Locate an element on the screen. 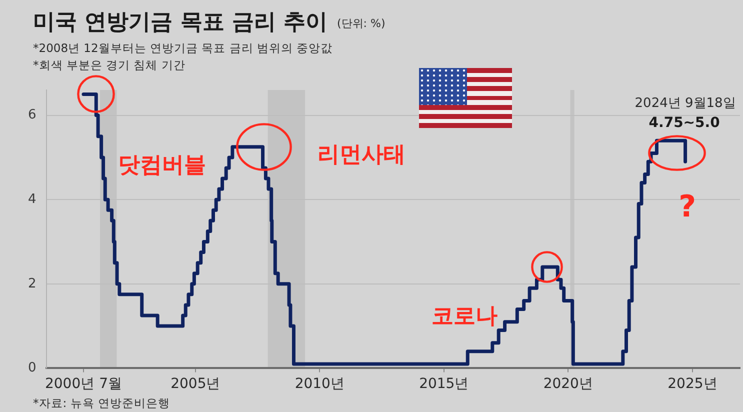 Image resolution: width=743 pixels, height=412 pixels. x-tick-label: 2000년 7월 is located at coordinates (83, 384).